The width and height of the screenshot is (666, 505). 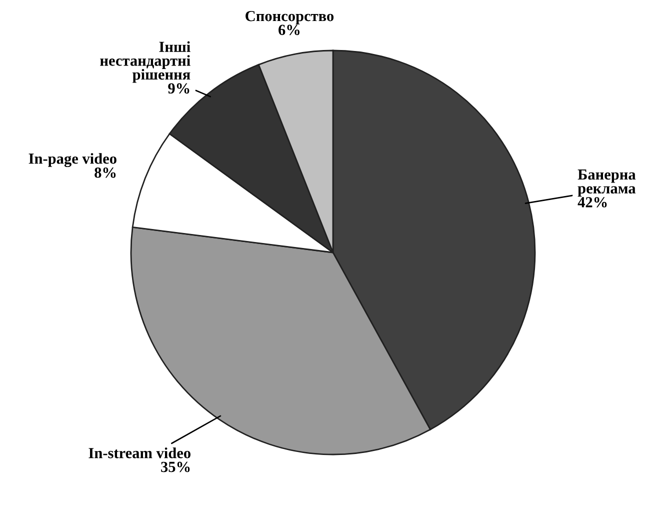 What do you see at coordinates (175, 467) in the screenshot?
I see `data-label: 35%` at bounding box center [175, 467].